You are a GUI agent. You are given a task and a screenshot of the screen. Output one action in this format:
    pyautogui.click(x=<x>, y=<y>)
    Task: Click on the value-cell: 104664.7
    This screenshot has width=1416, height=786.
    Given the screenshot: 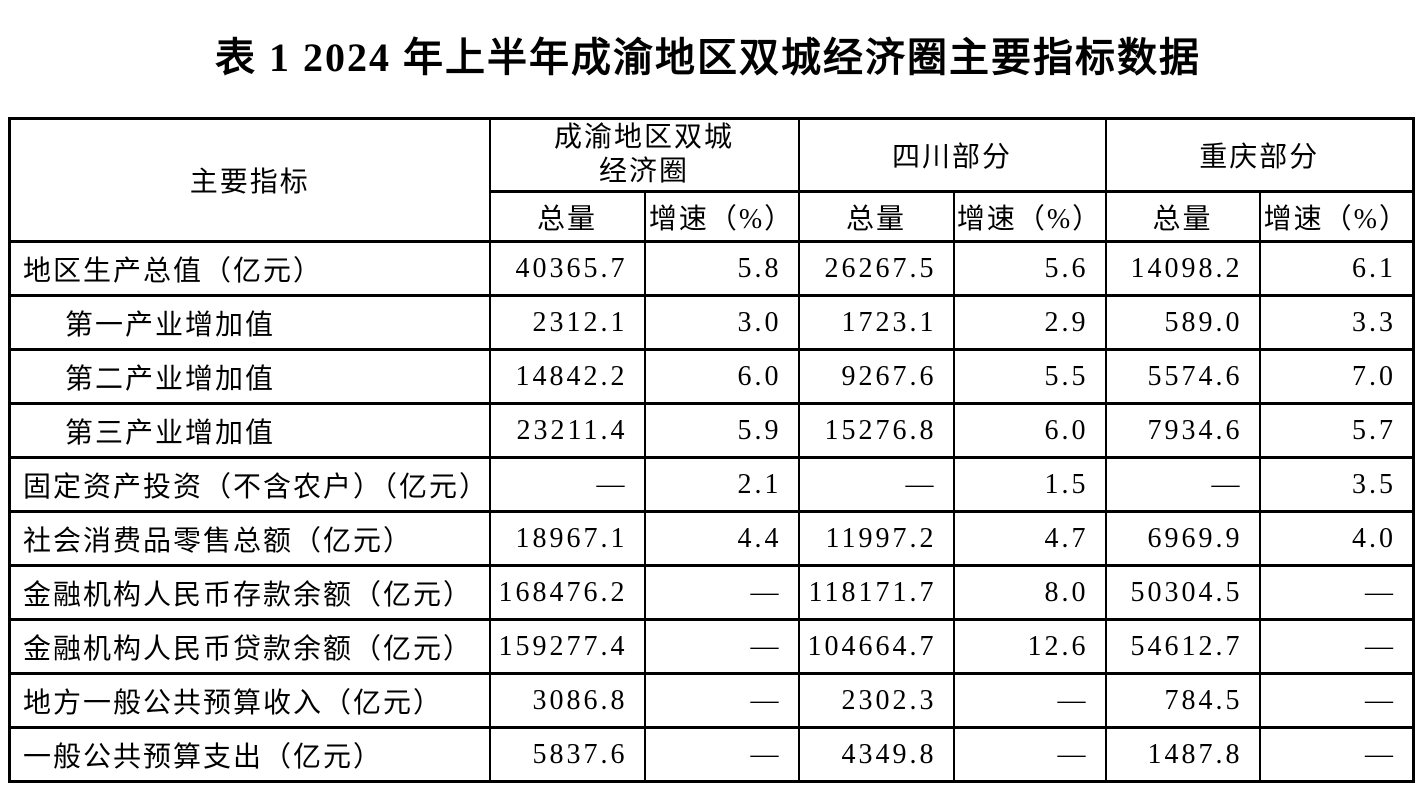 What is the action you would take?
    pyautogui.click(x=876, y=646)
    